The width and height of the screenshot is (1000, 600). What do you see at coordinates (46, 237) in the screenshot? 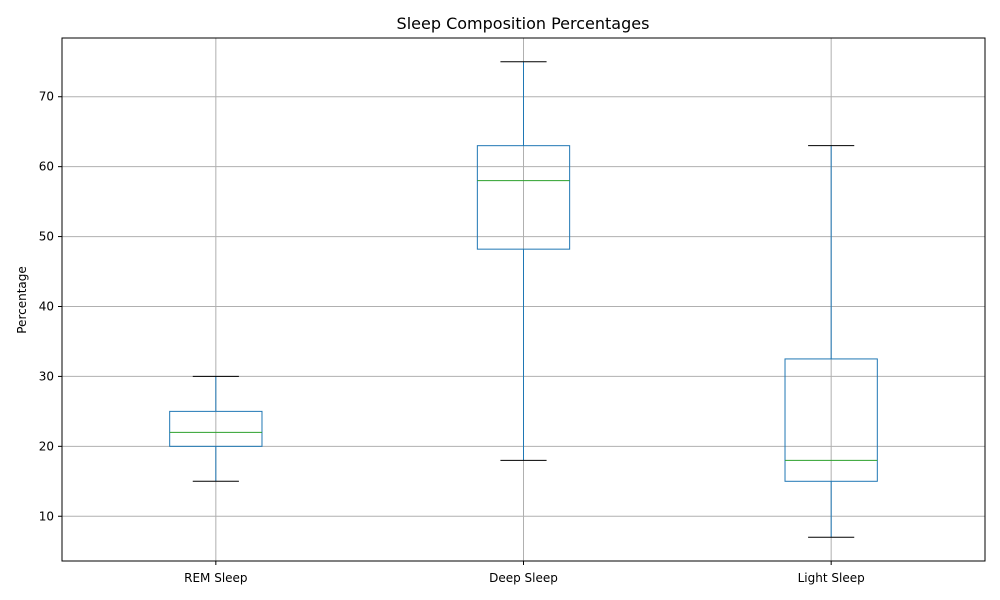
I see `y-tick-label: 50` at bounding box center [46, 237].